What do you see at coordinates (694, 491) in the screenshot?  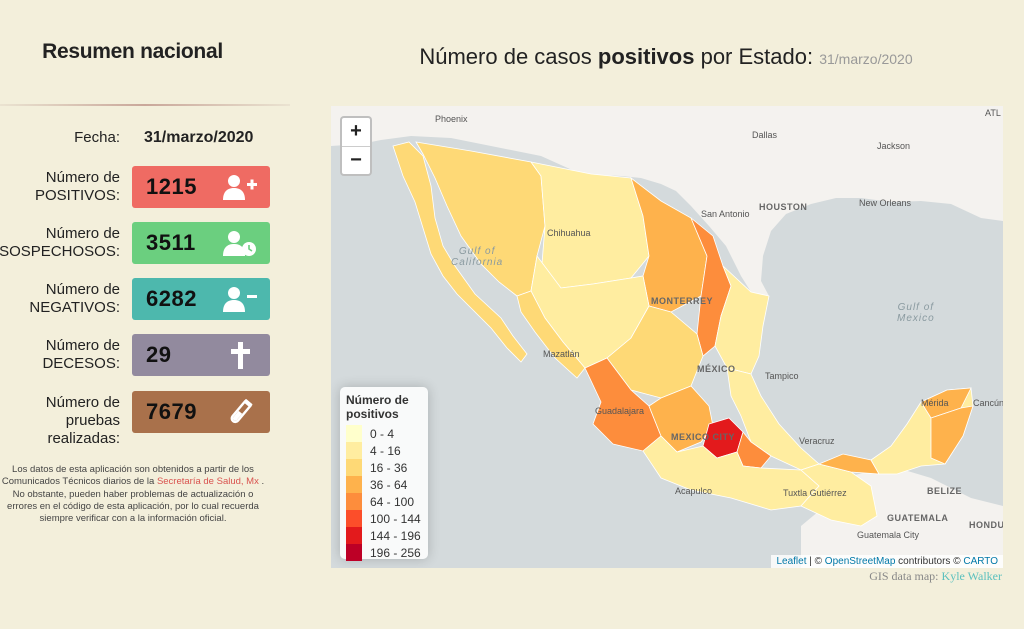 I see `label-acapulco: Acapulco` at bounding box center [694, 491].